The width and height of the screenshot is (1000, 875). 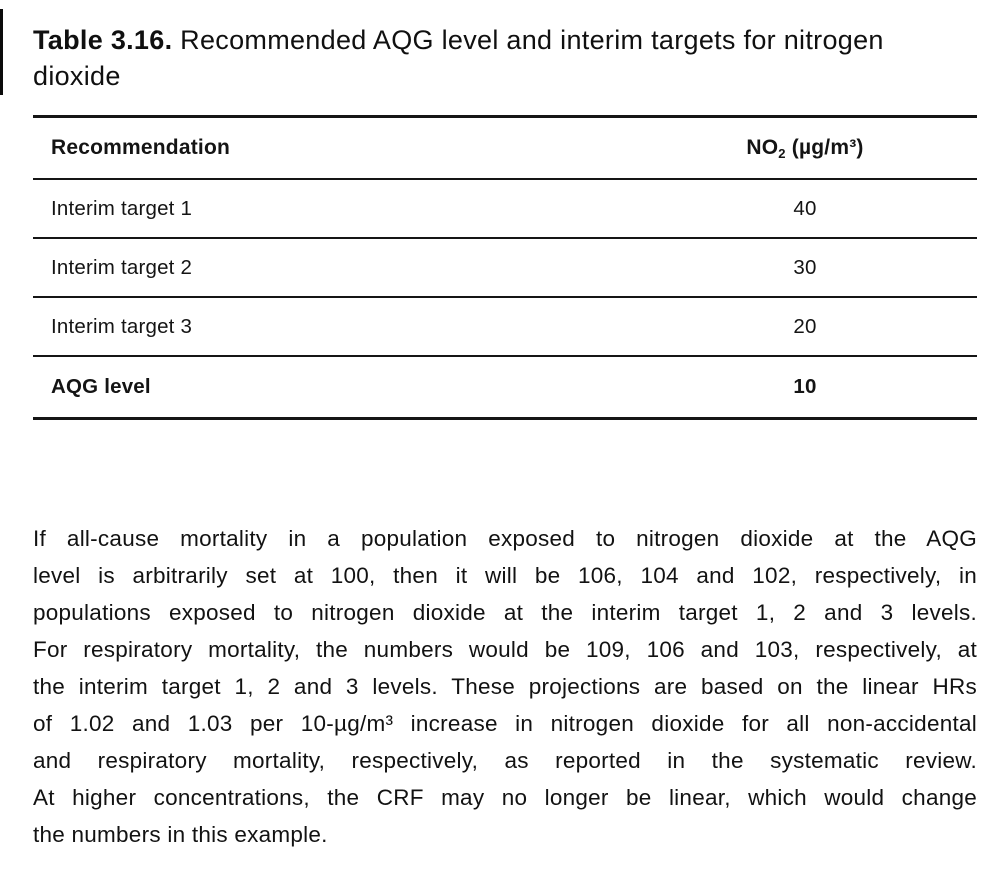 What do you see at coordinates (505, 149) in the screenshot?
I see `table-header-row: Recommendation NO2 (µg/m³)` at bounding box center [505, 149].